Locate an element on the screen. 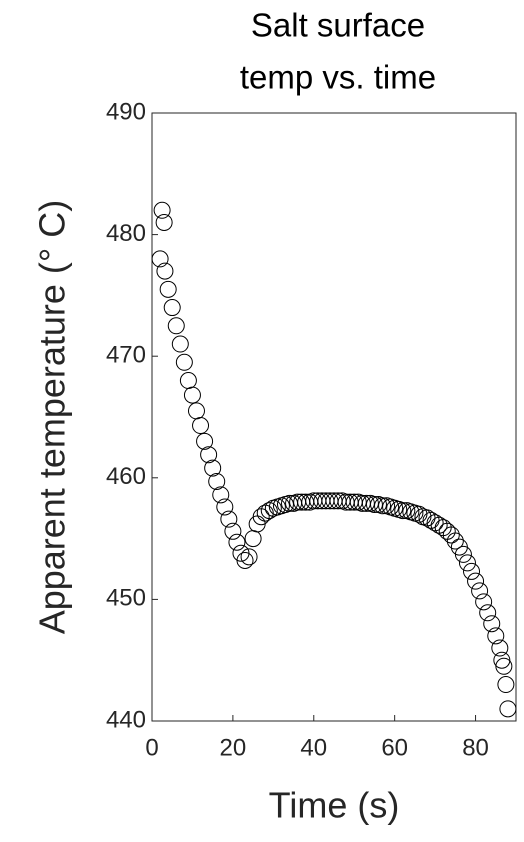 The width and height of the screenshot is (524, 842). y-axis-label: Apparent temperature (° C) is located at coordinates (52, 417).